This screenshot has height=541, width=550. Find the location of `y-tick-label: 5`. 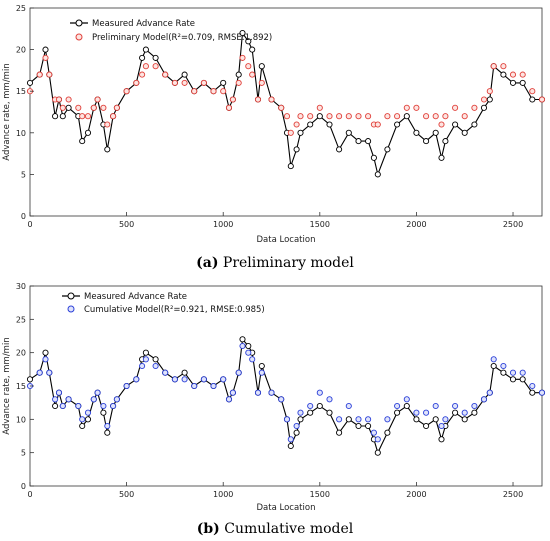

y-tick-label: 5 is located at coordinates (23, 453).